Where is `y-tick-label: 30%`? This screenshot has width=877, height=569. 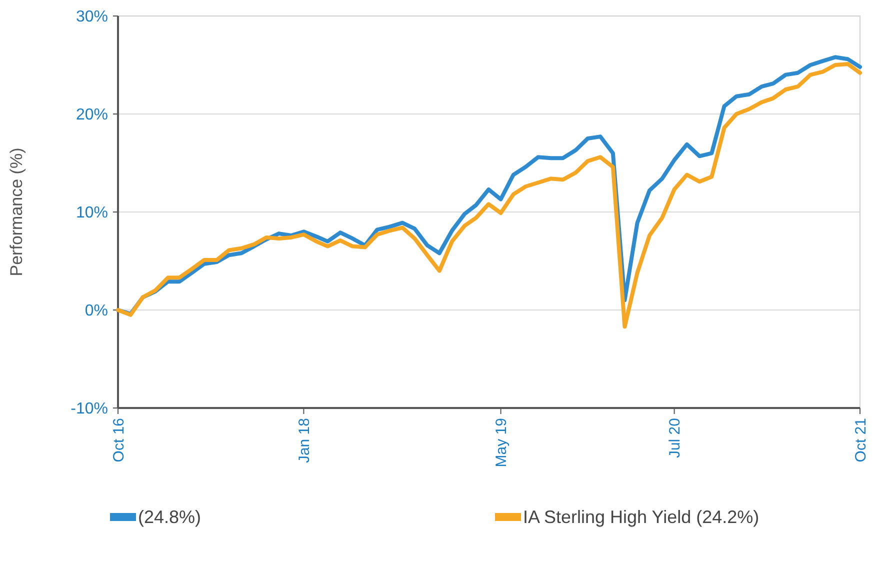
y-tick-label: 30% is located at coordinates (92, 17).